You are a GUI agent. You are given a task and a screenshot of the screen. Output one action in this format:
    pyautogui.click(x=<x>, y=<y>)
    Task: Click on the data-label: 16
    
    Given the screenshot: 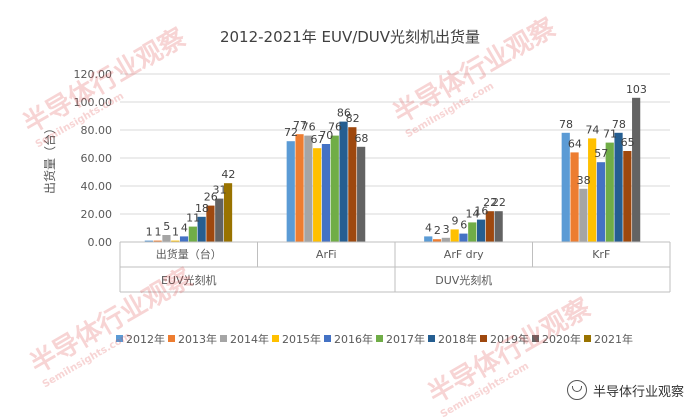 What is the action you would take?
    pyautogui.click(x=481, y=211)
    